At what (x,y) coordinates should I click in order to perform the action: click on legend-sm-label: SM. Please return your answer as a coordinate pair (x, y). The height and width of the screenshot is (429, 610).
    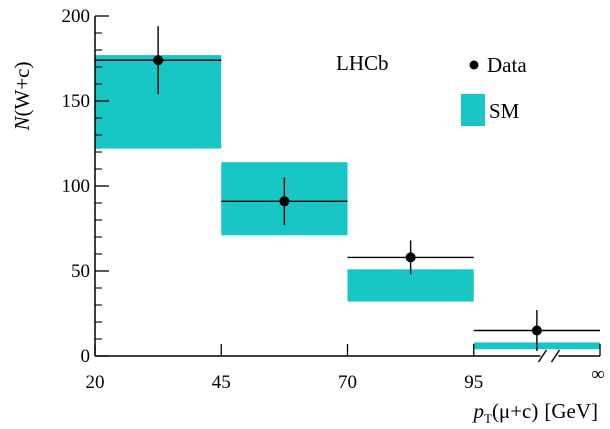
    Looking at the image, I should click on (504, 111).